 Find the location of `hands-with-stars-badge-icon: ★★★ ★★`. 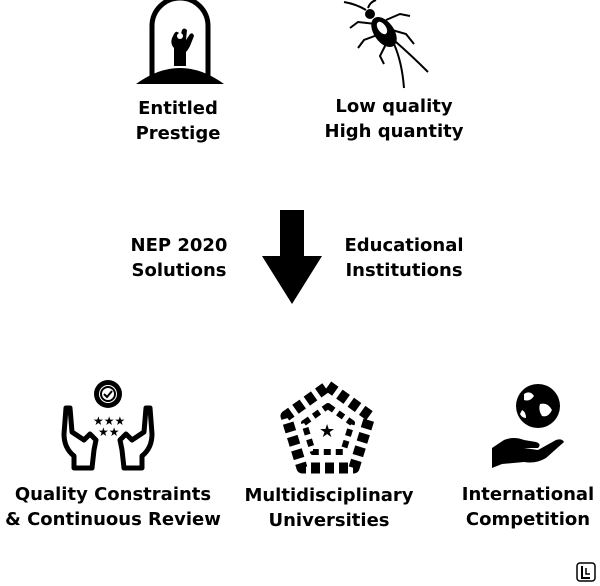

hands-with-stars-badge-icon: ★★★ ★★ is located at coordinates (108, 424).